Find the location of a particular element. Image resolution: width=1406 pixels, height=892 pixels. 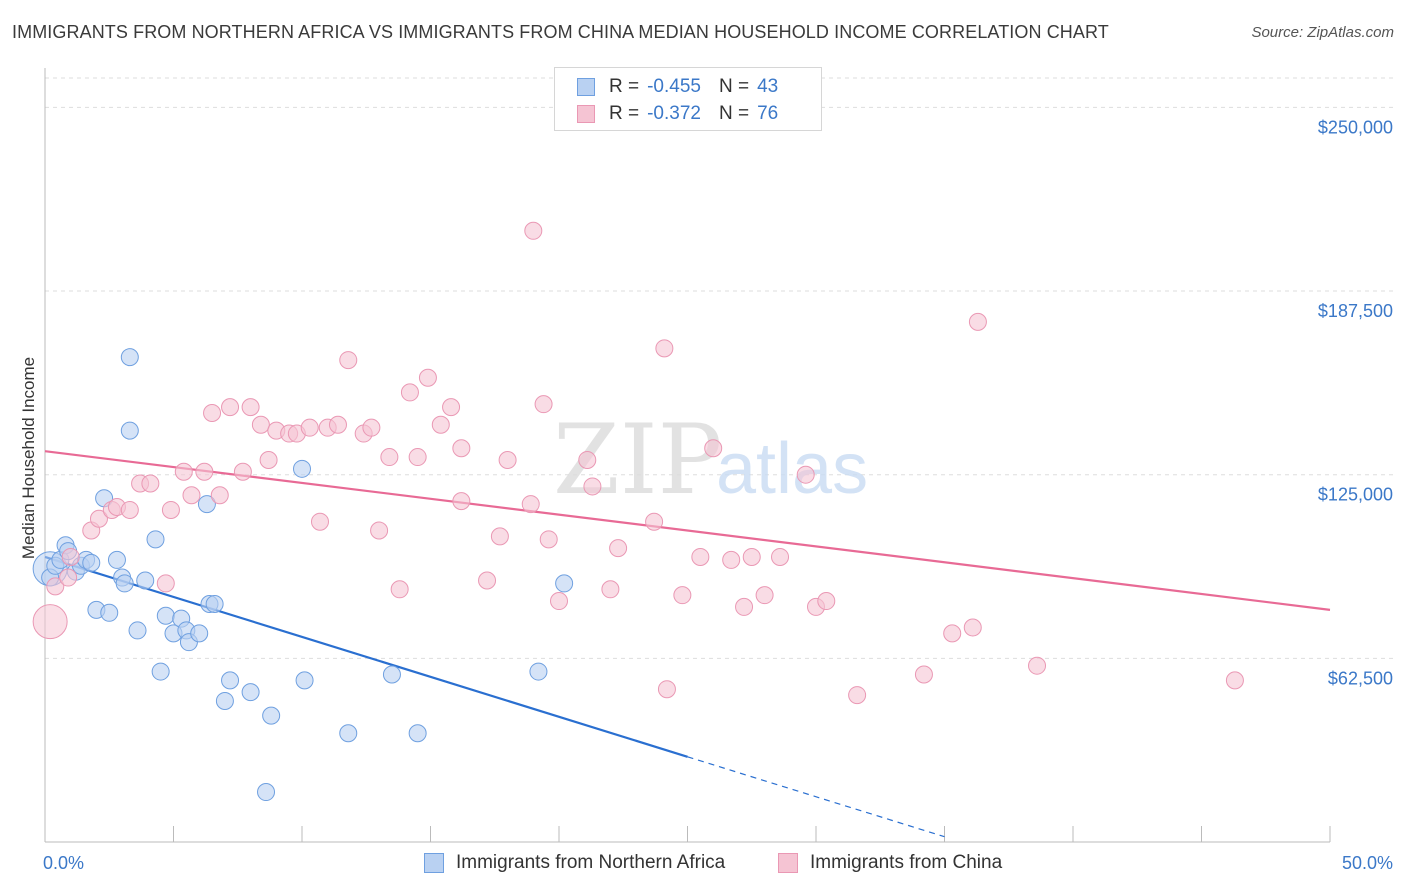

series-legend-northern-africa: Immigrants from Northern Africa is located at coordinates (574, 863).